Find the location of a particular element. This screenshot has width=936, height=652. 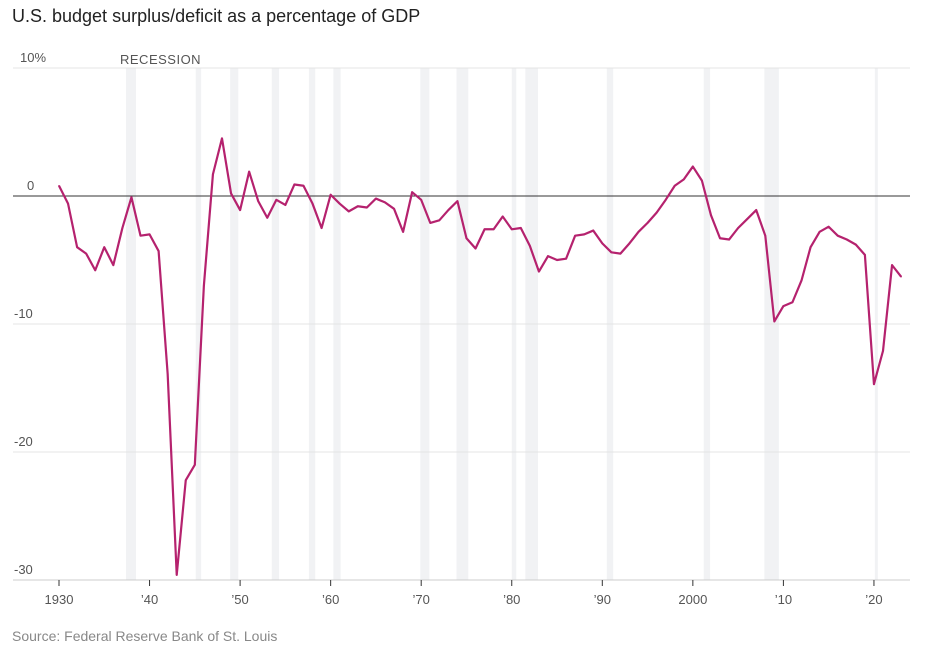

x-tick-label: ’90 is located at coordinates (602, 599).